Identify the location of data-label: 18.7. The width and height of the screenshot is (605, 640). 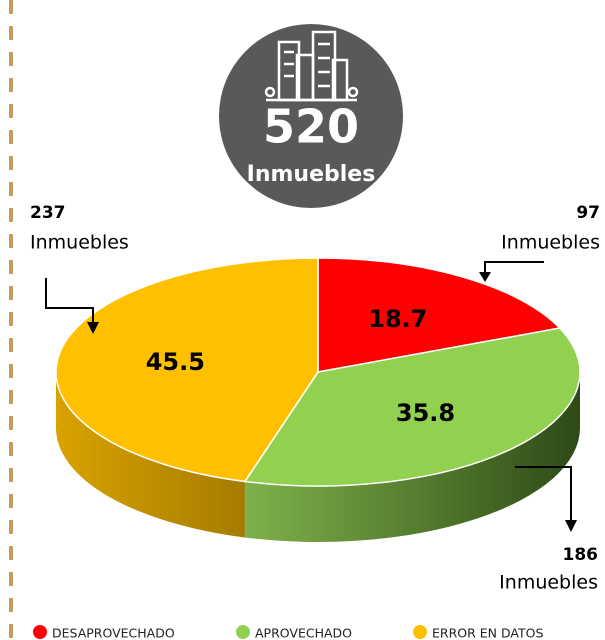
(397, 319).